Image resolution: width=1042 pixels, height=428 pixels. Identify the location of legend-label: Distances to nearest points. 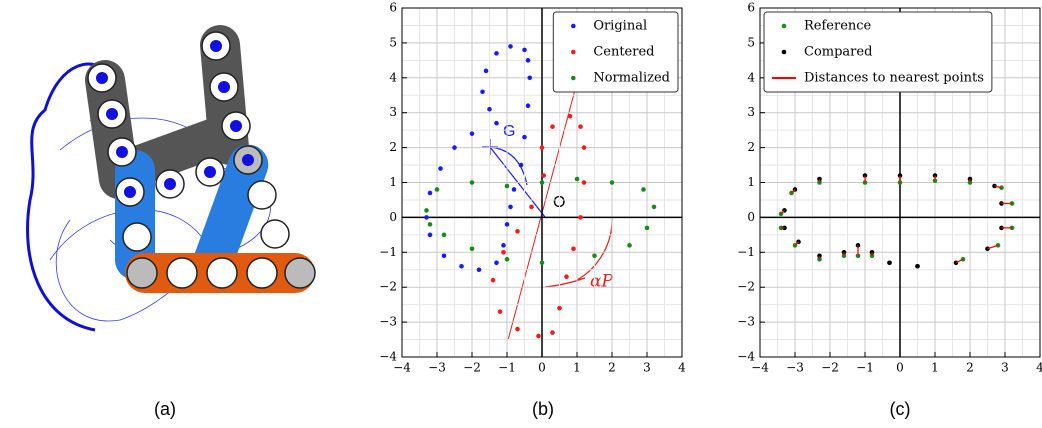
(894, 78).